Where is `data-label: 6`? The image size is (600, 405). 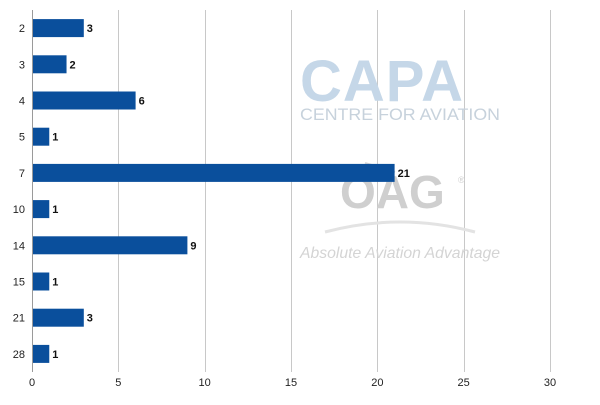
data-label: 6 is located at coordinates (142, 102).